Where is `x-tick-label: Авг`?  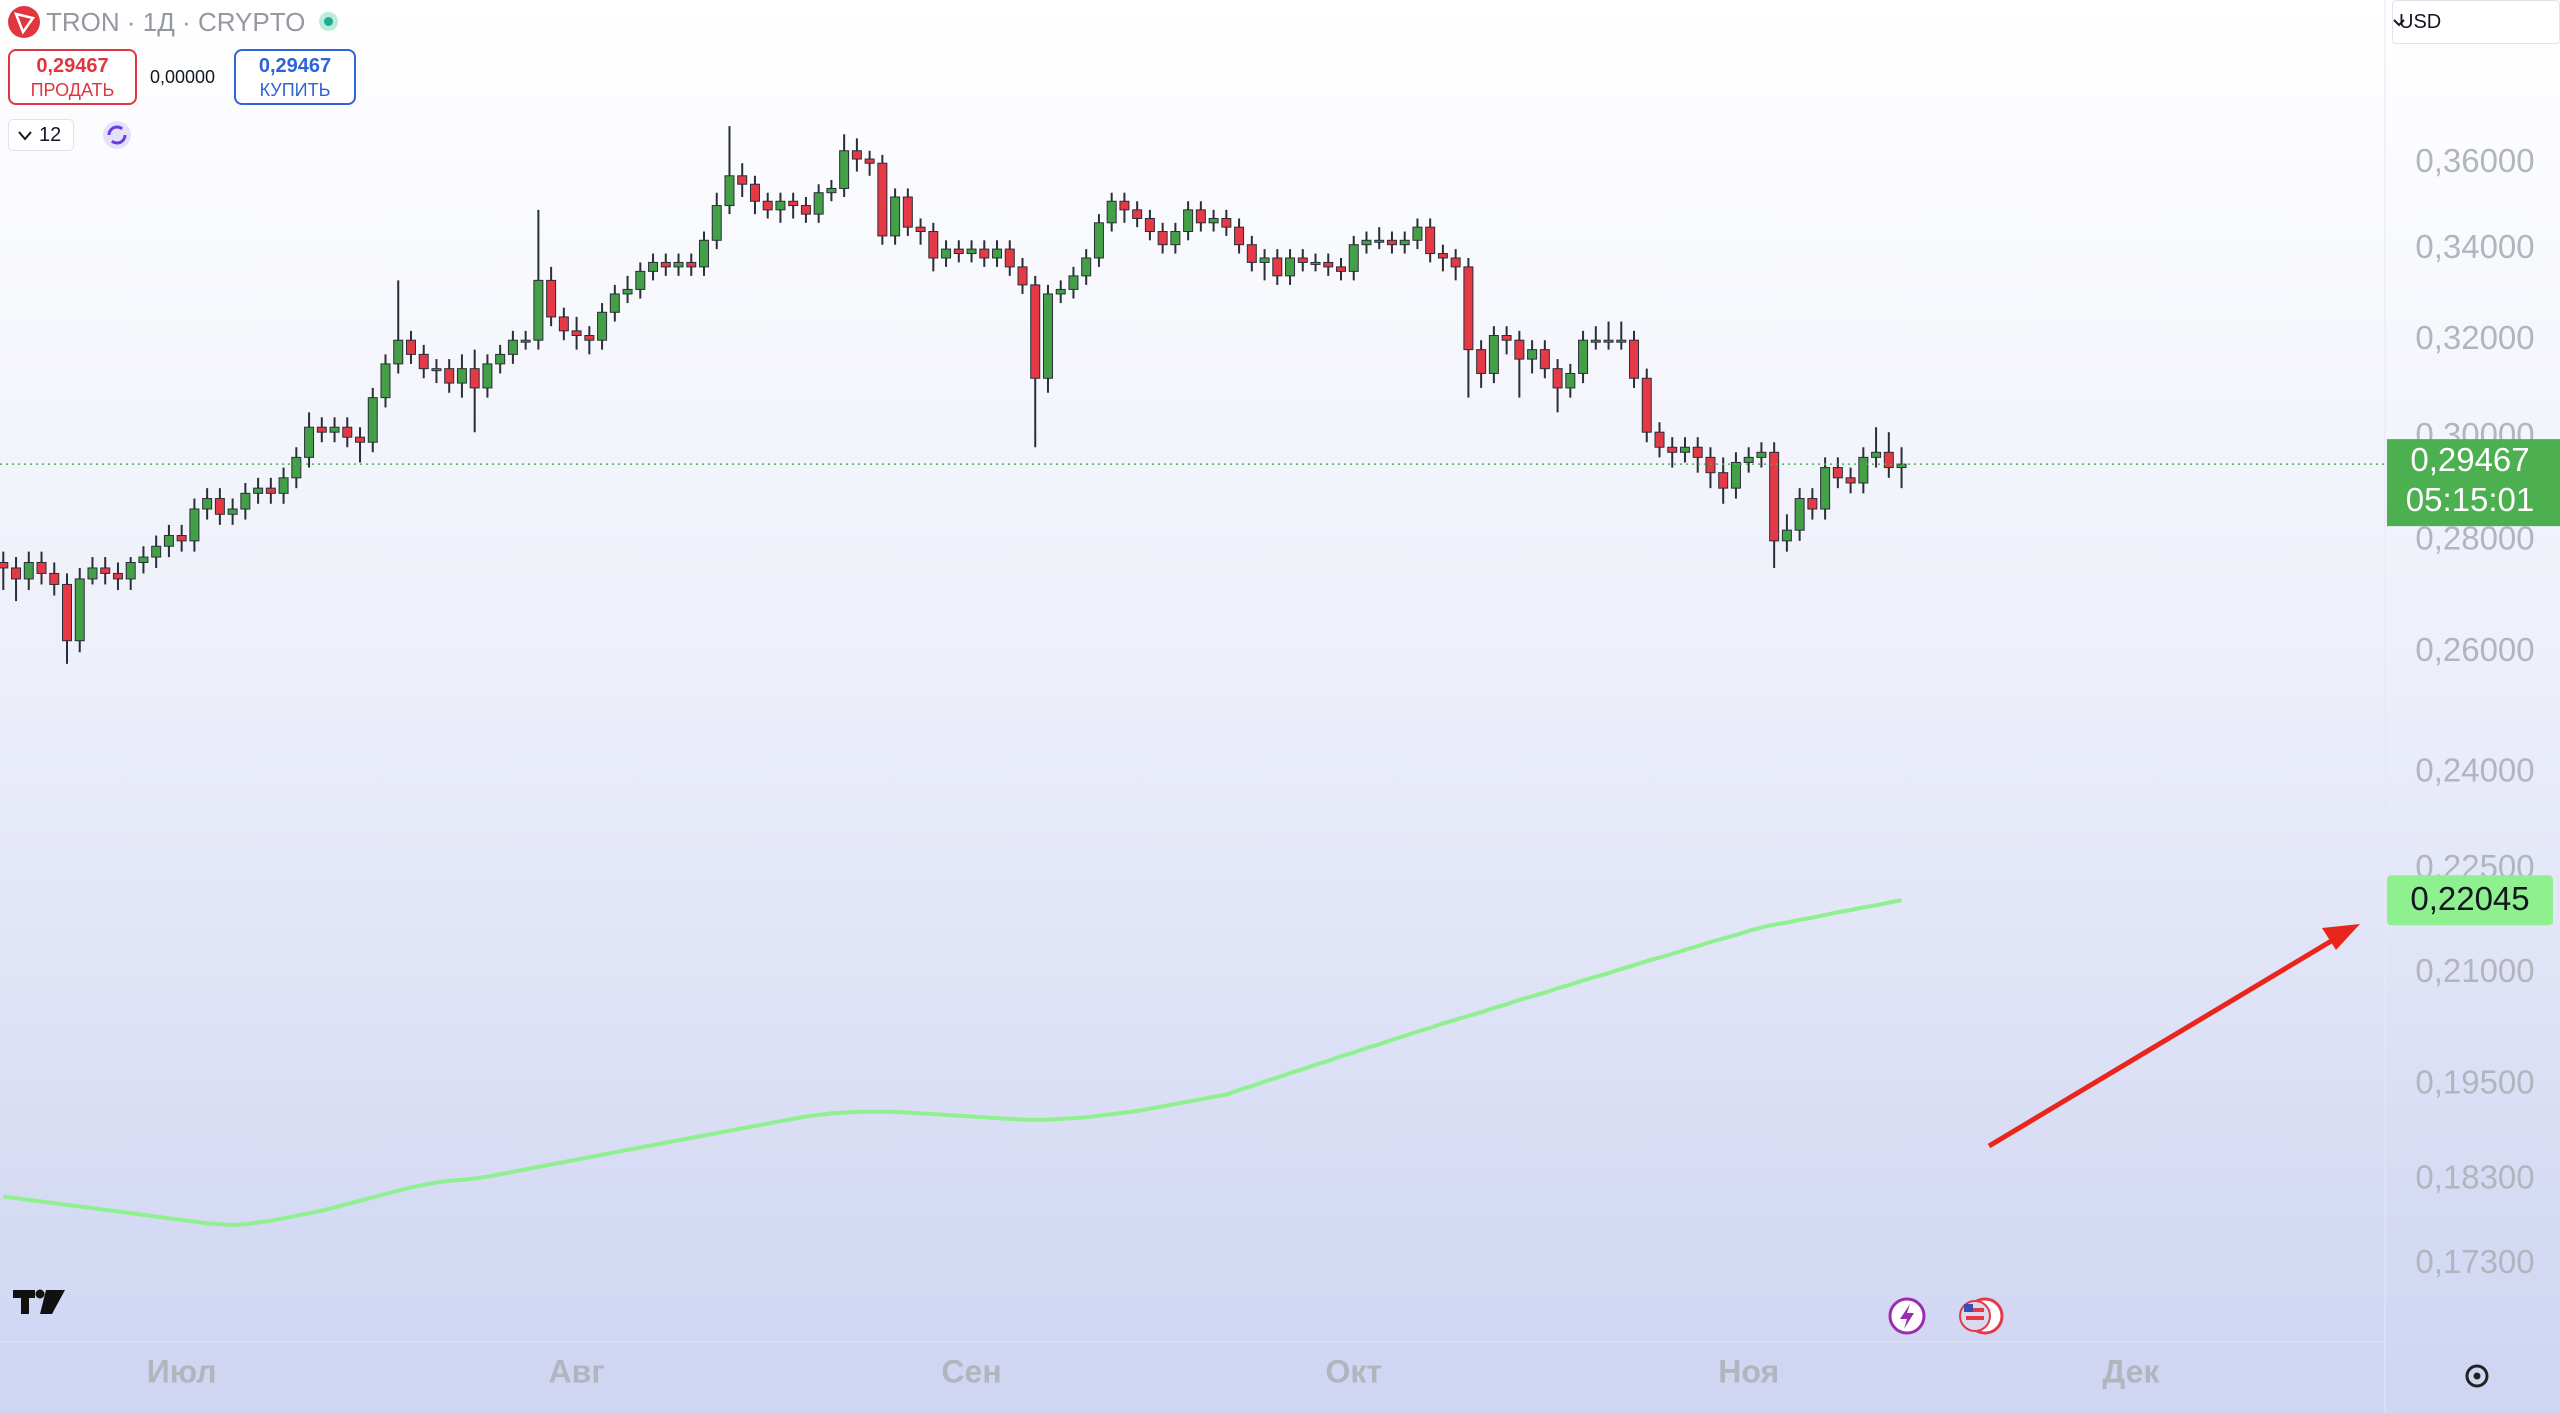 x-tick-label: Авг is located at coordinates (577, 1371).